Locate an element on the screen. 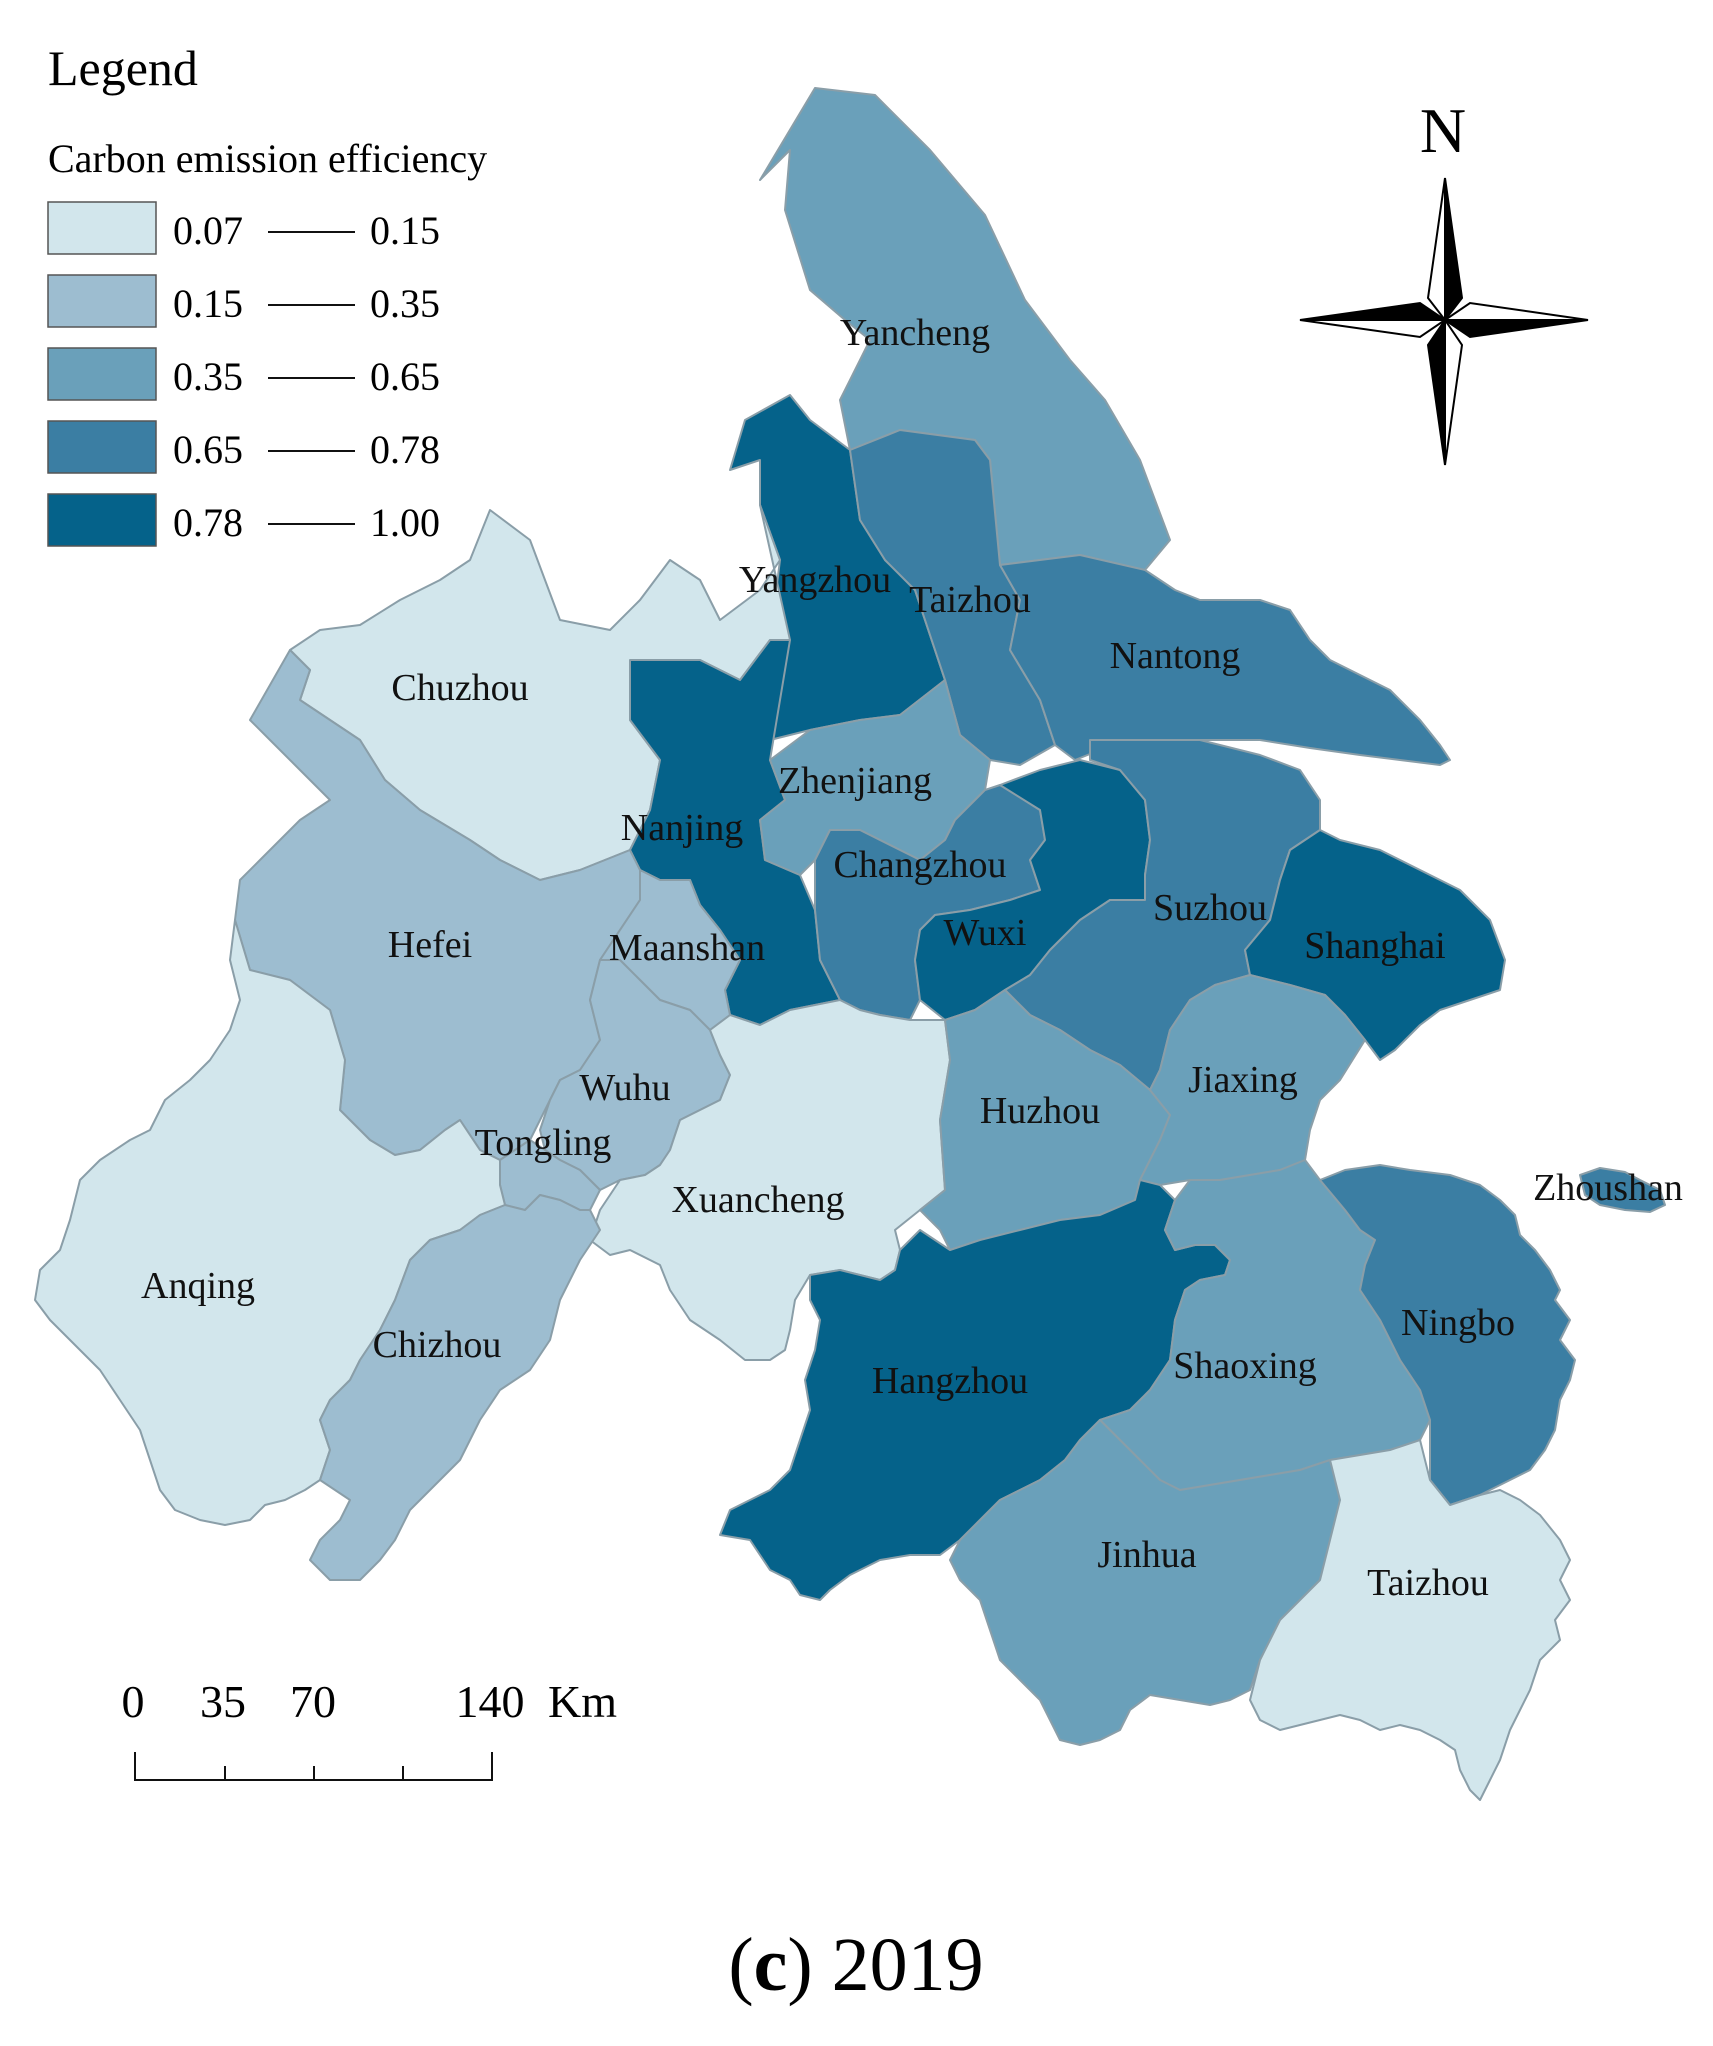 The image size is (1713, 2046). figure-caption: (c) 2019 is located at coordinates (855, 1965).